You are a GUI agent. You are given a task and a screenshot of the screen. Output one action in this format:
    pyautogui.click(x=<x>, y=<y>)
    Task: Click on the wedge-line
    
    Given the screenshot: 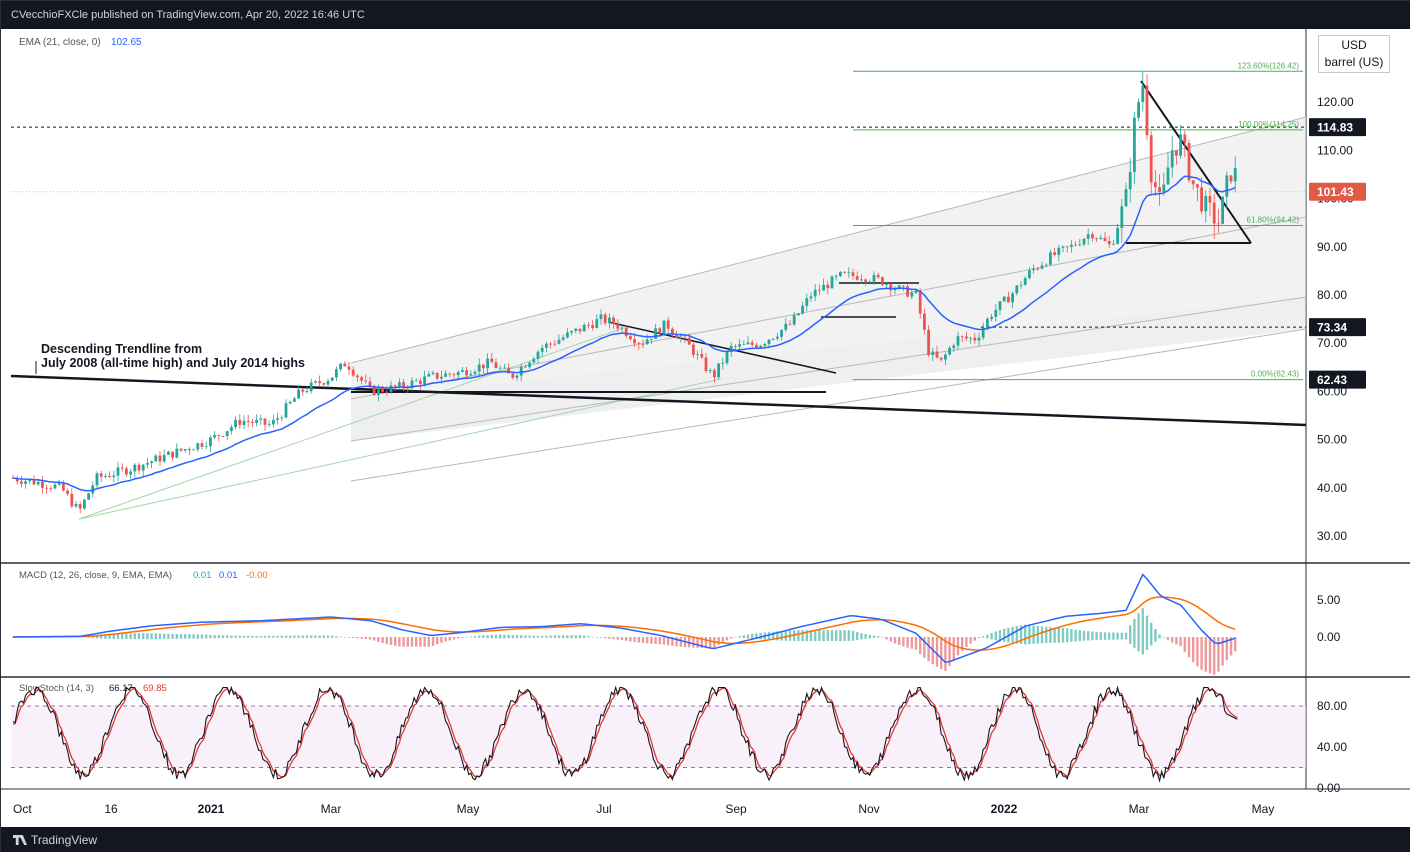 What is the action you would take?
    pyautogui.click(x=722, y=347)
    